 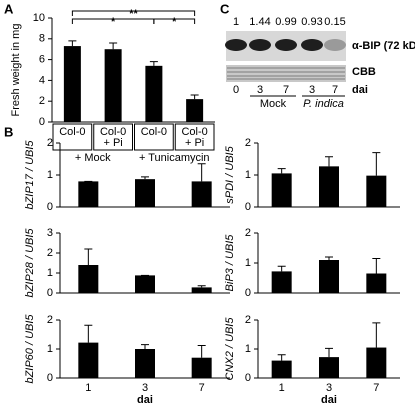 What do you see at coordinates (9, 8) in the screenshot?
I see `panel-label: A` at bounding box center [9, 8].